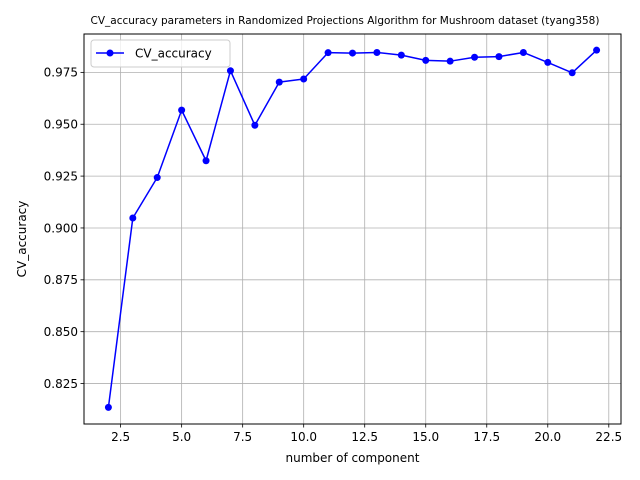 The image size is (640, 480). I want to click on x-tick-label: 12.5, so click(364, 437).